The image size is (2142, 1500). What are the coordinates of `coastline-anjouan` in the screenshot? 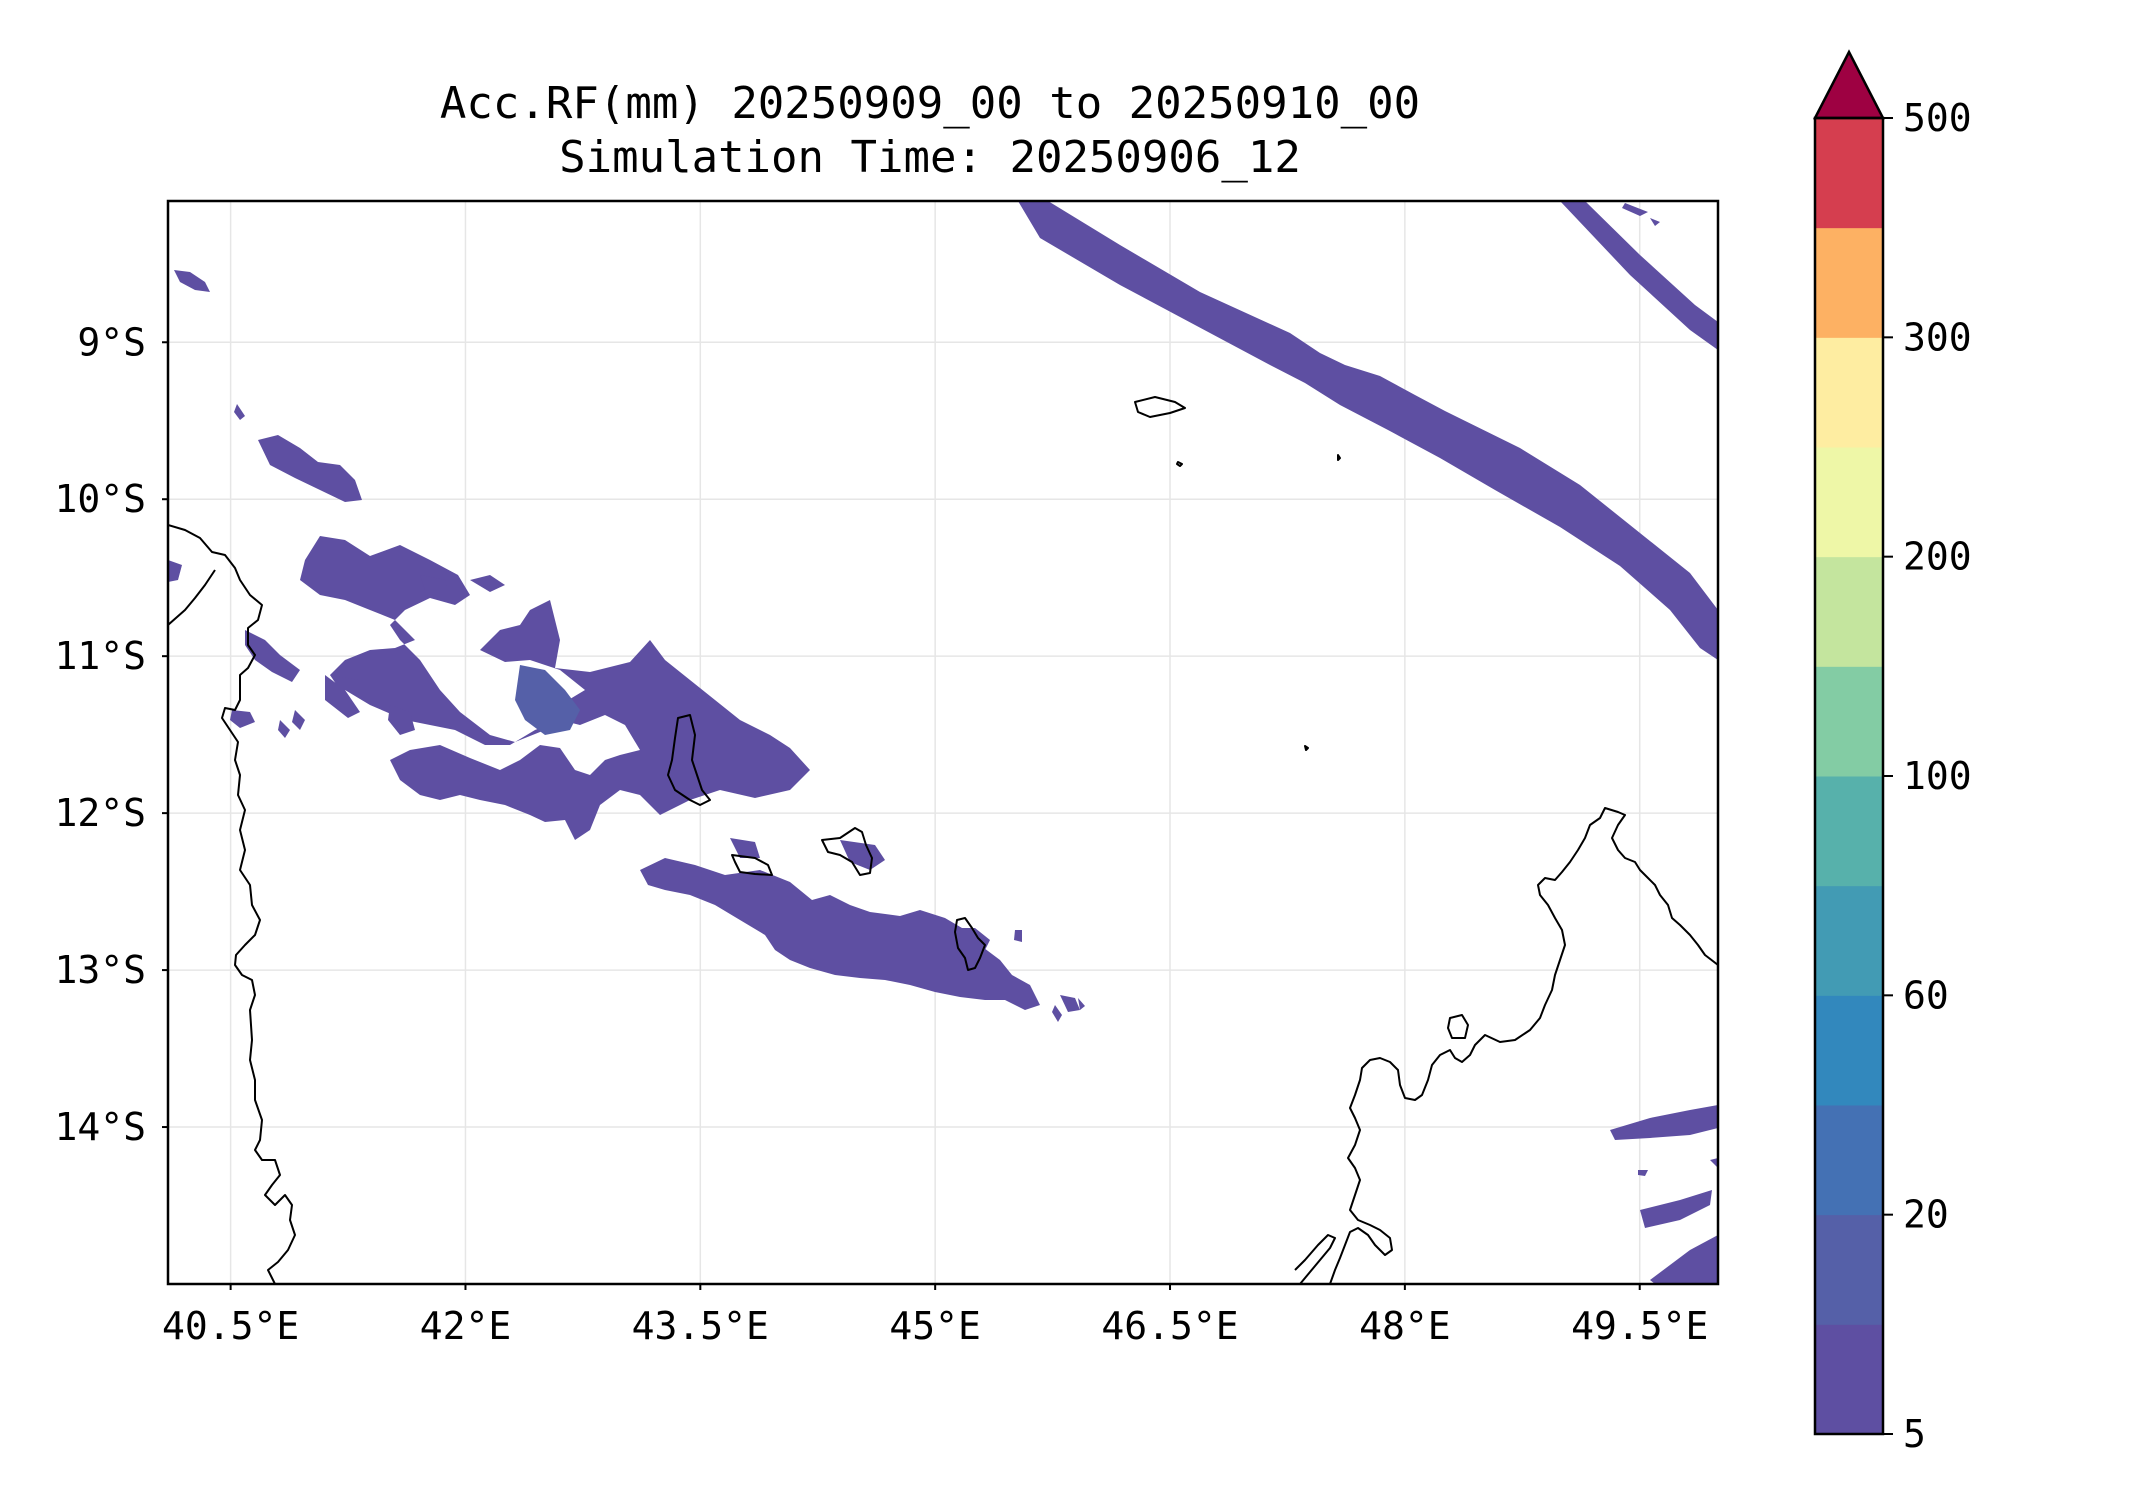 It's located at (847, 851).